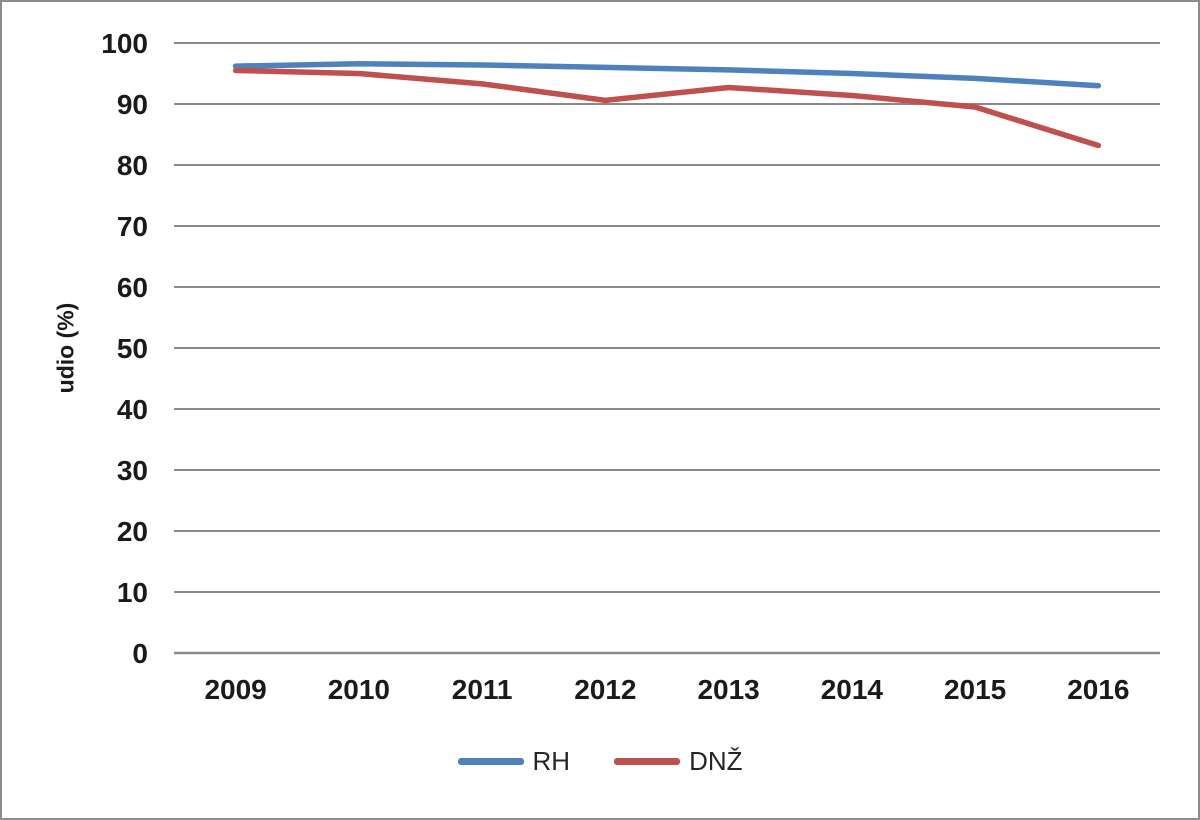  I want to click on legend-item: RH, so click(514, 761).